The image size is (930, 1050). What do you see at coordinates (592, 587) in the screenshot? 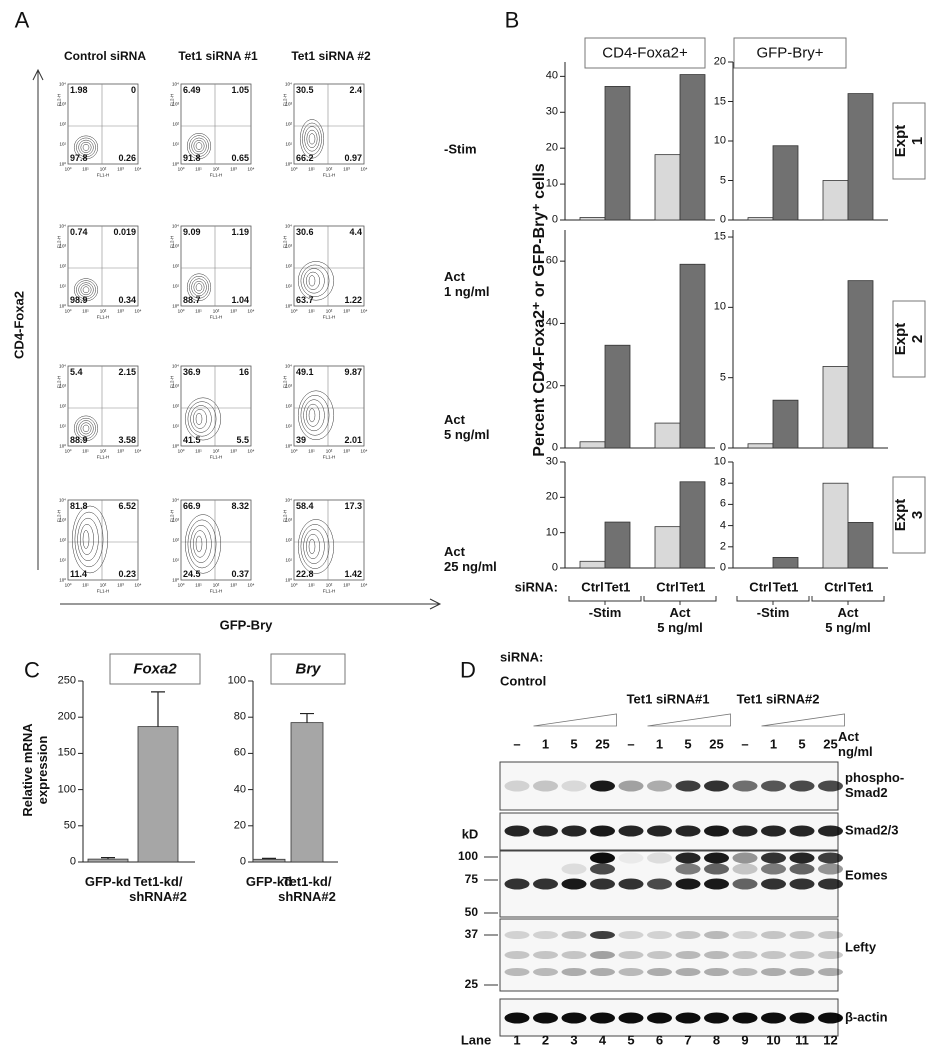
I see `series-label: Ctrl` at bounding box center [592, 587].